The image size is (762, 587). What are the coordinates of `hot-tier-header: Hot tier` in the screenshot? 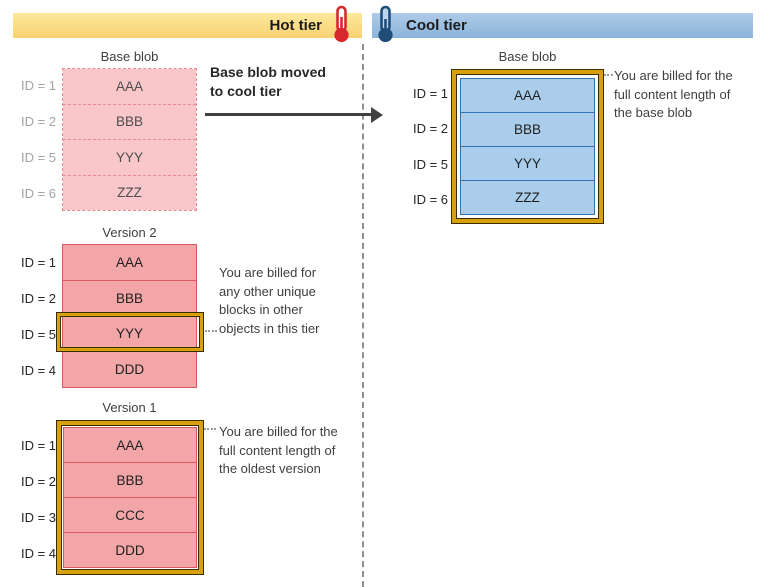 It's located at (187, 25).